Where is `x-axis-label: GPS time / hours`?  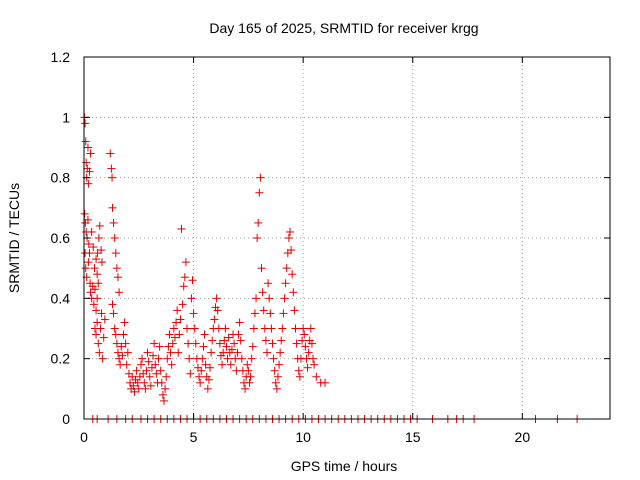 x-axis-label: GPS time / hours is located at coordinates (344, 466).